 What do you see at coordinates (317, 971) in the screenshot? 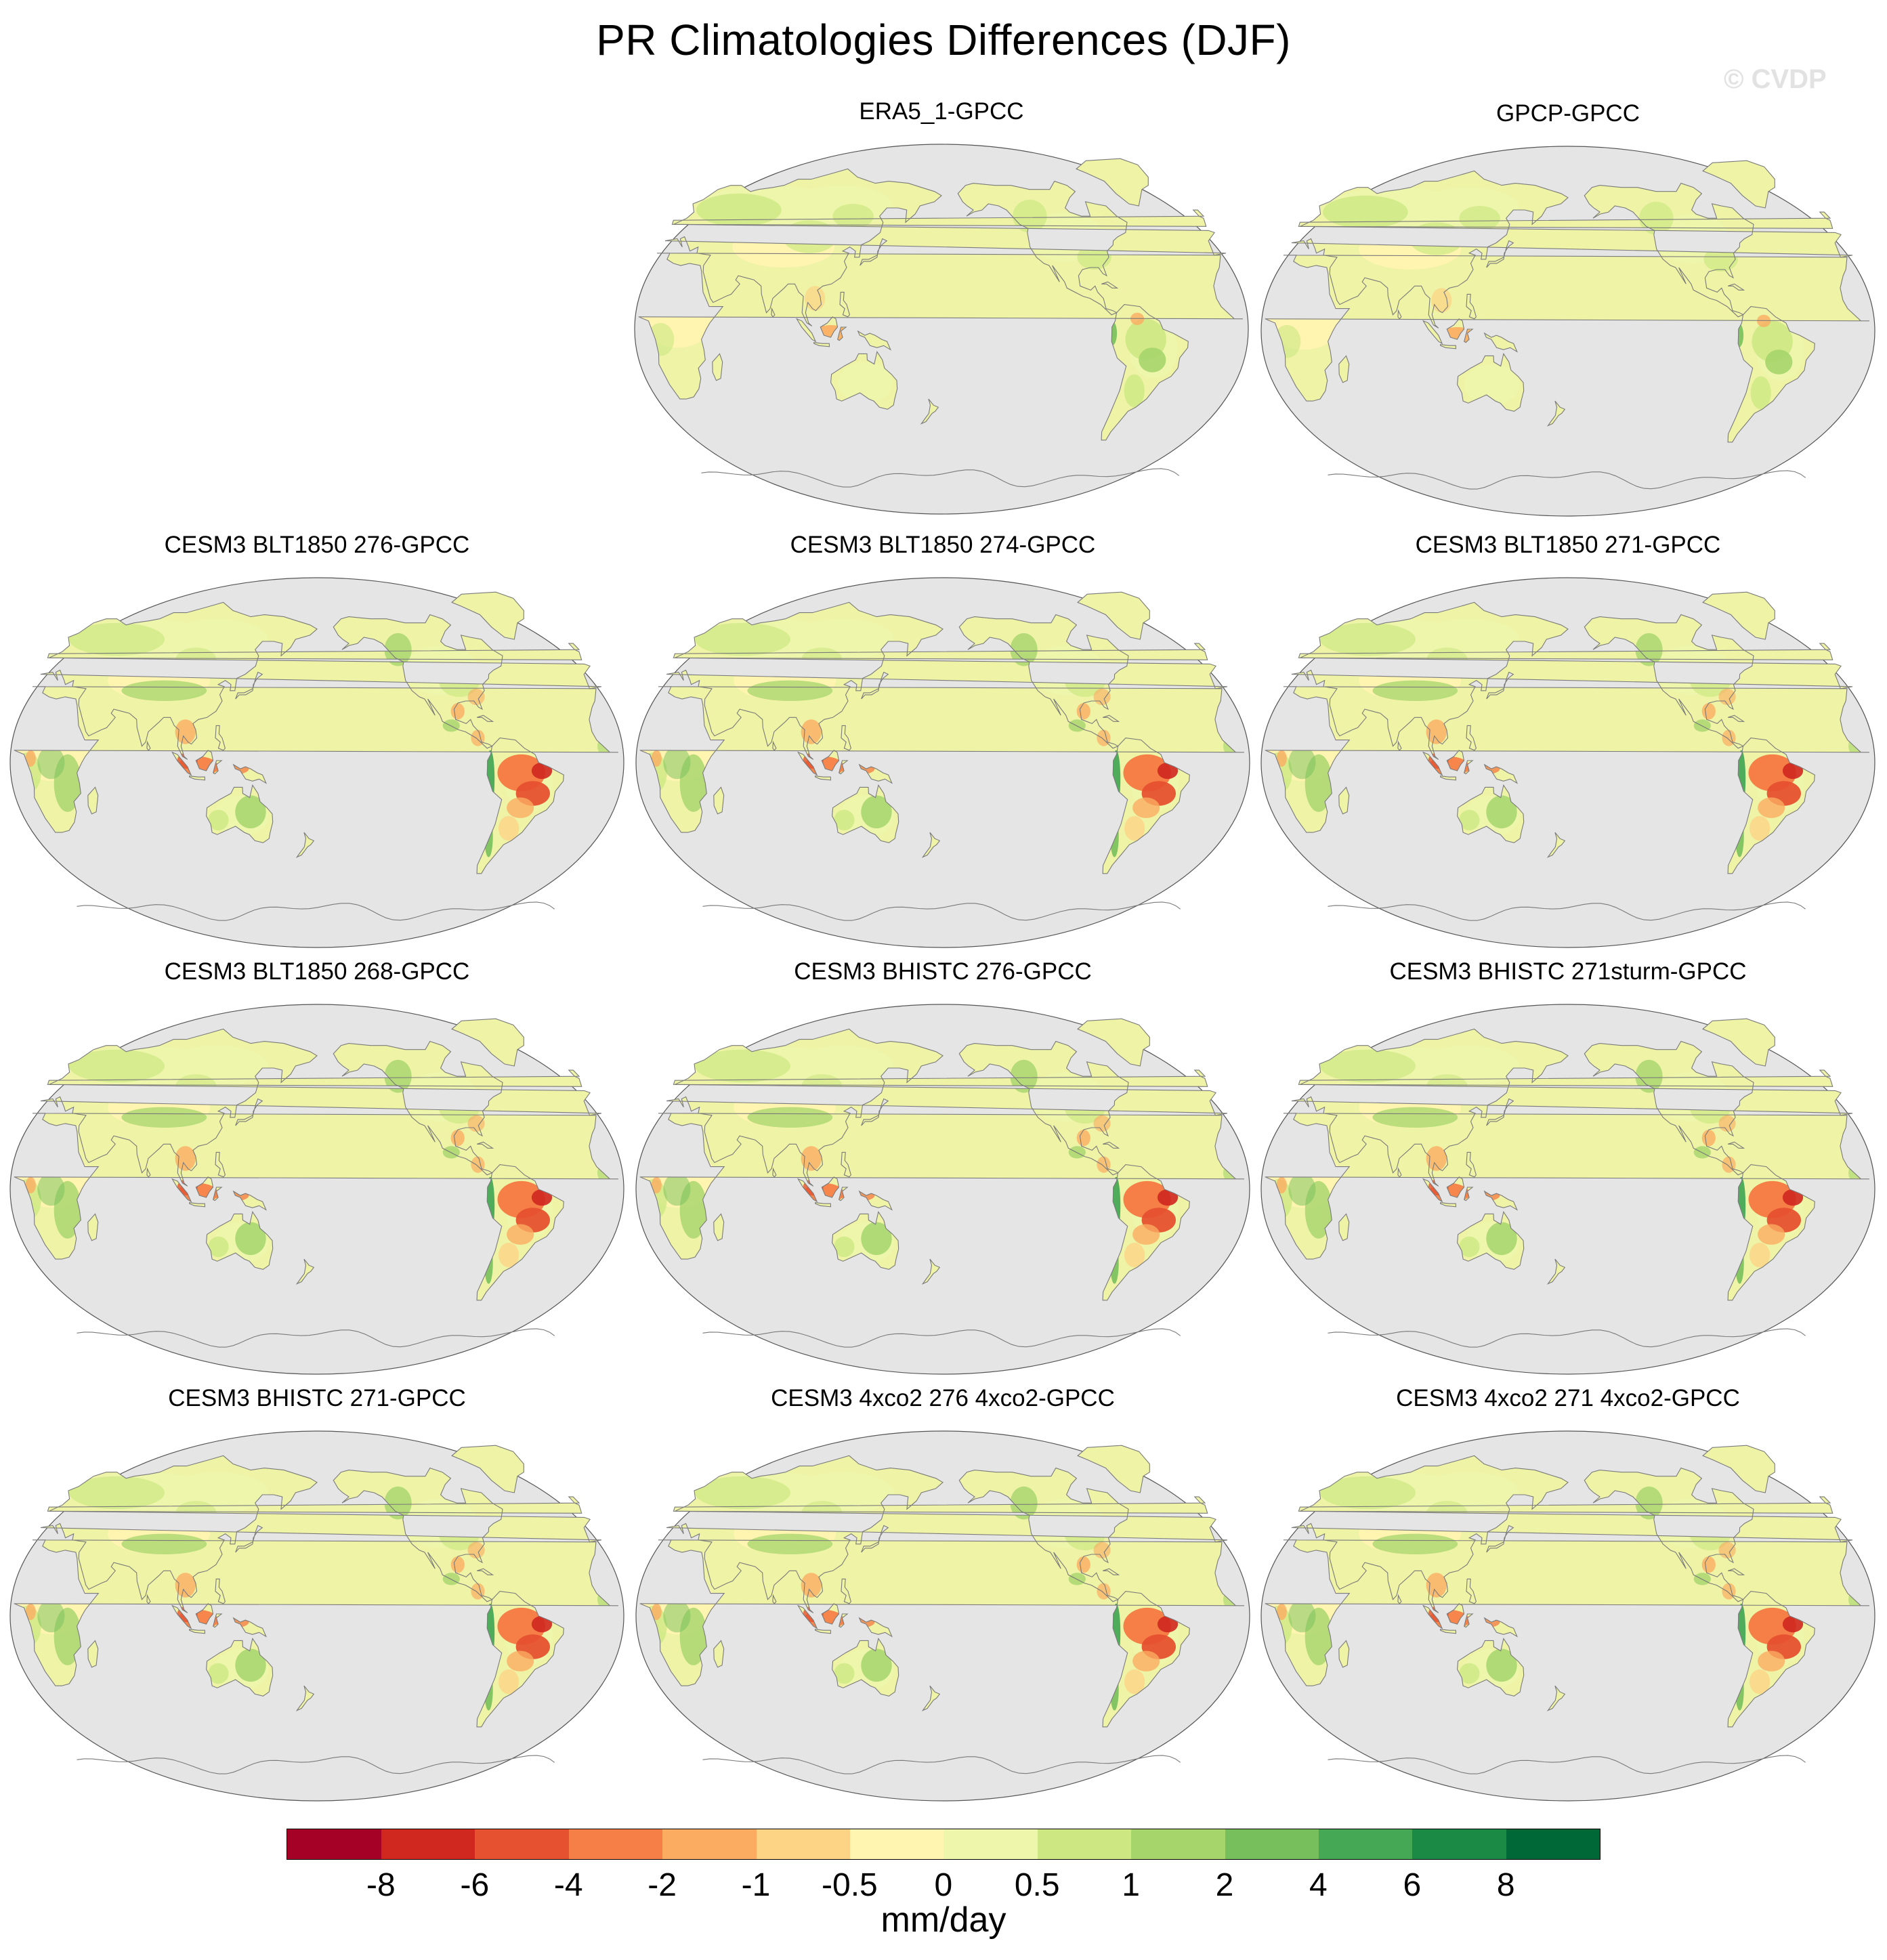
I see `panel-title: CESM3 BLT1850 268-GPCC` at bounding box center [317, 971].